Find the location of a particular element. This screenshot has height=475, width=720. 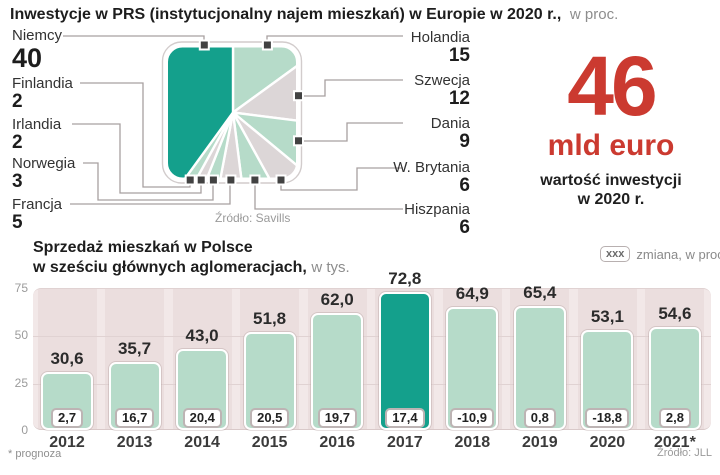

country-name: Hiszpania is located at coordinates (437, 209).